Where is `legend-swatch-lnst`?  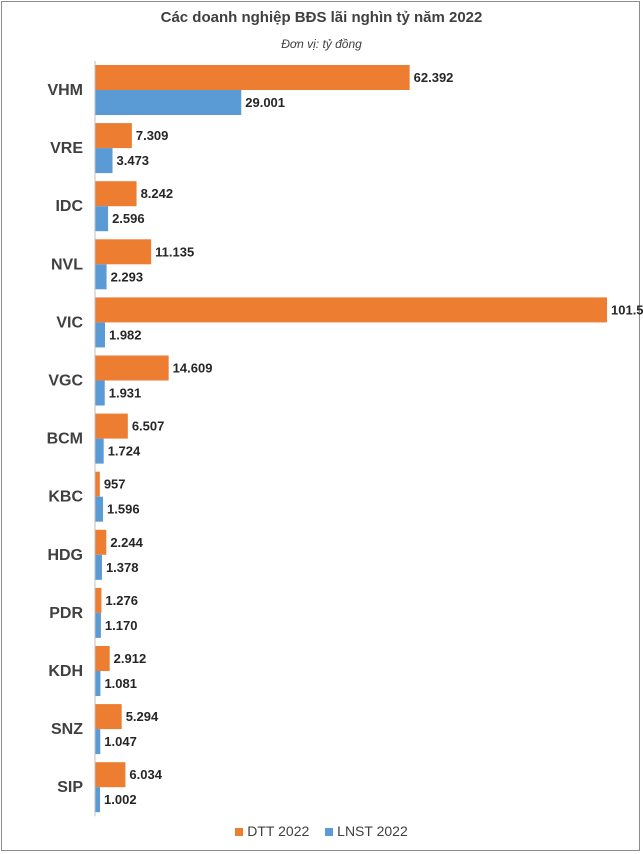 legend-swatch-lnst is located at coordinates (329, 832).